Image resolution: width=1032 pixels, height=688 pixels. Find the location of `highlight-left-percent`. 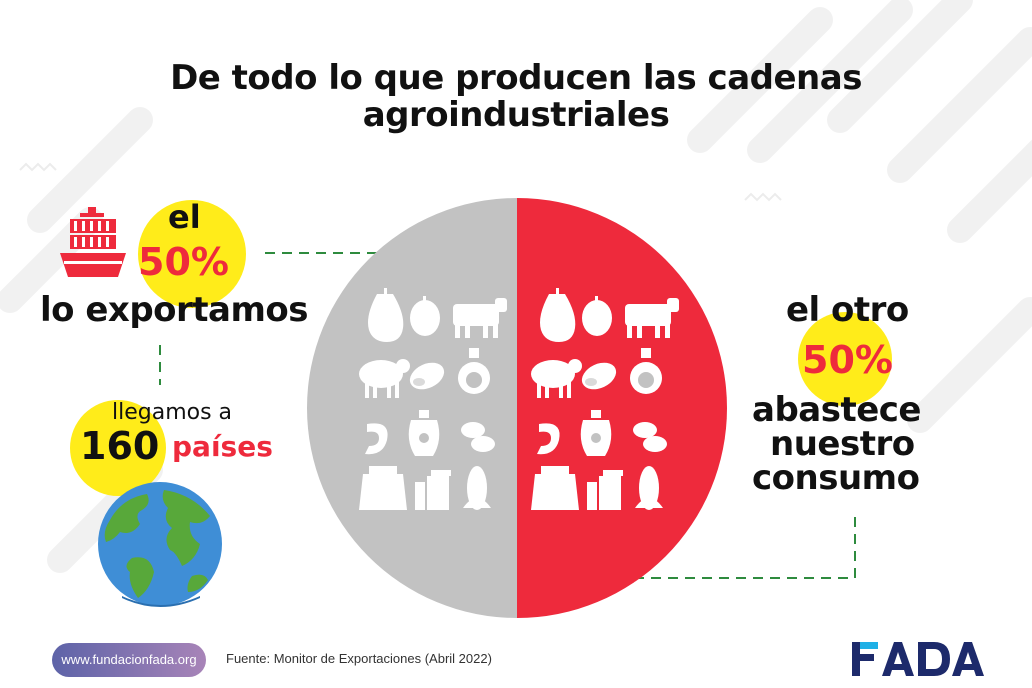

highlight-left-percent is located at coordinates (192, 254).